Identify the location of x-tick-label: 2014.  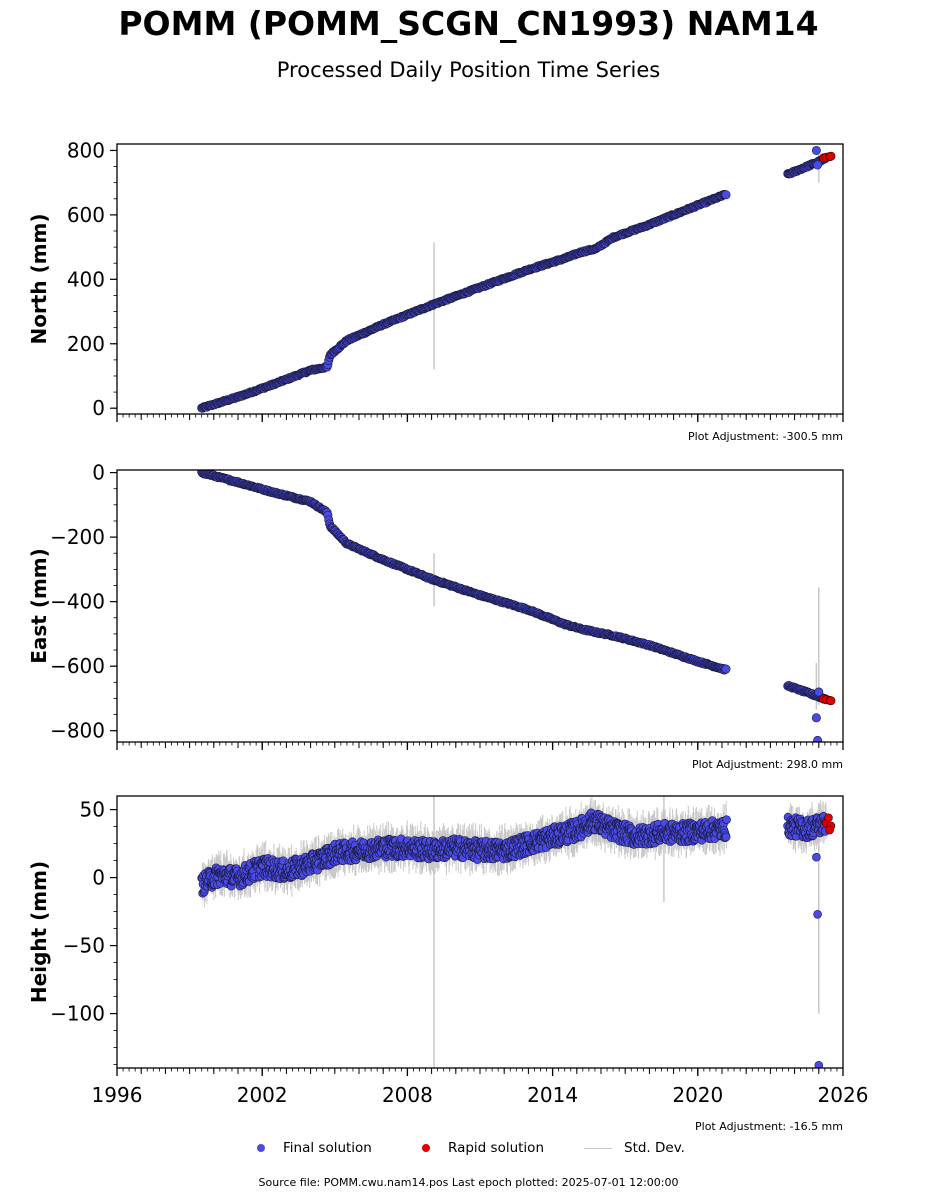
(552, 1095).